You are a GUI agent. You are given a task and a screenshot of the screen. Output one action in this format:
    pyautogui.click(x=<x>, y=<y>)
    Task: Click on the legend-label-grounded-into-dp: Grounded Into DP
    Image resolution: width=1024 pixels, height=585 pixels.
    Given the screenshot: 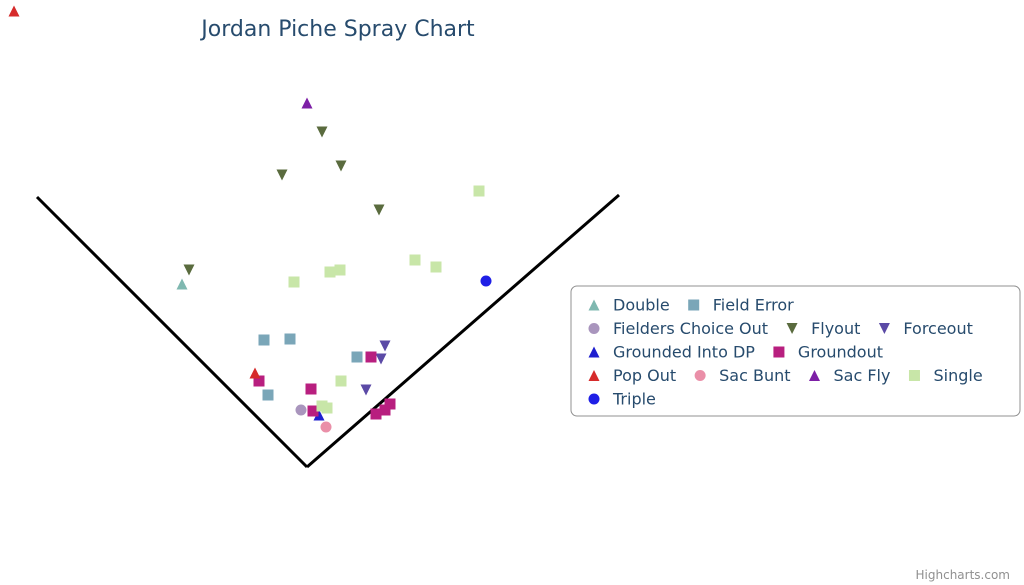 What is the action you would take?
    pyautogui.click(x=684, y=352)
    